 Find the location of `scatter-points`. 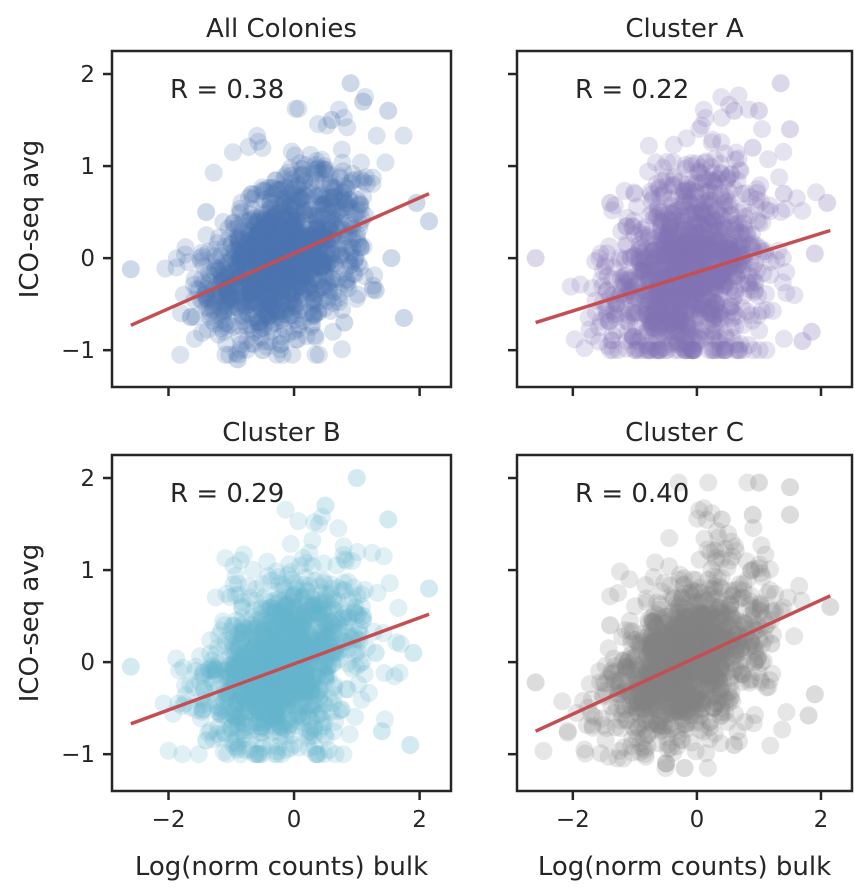

scatter-points is located at coordinates (681, 217).